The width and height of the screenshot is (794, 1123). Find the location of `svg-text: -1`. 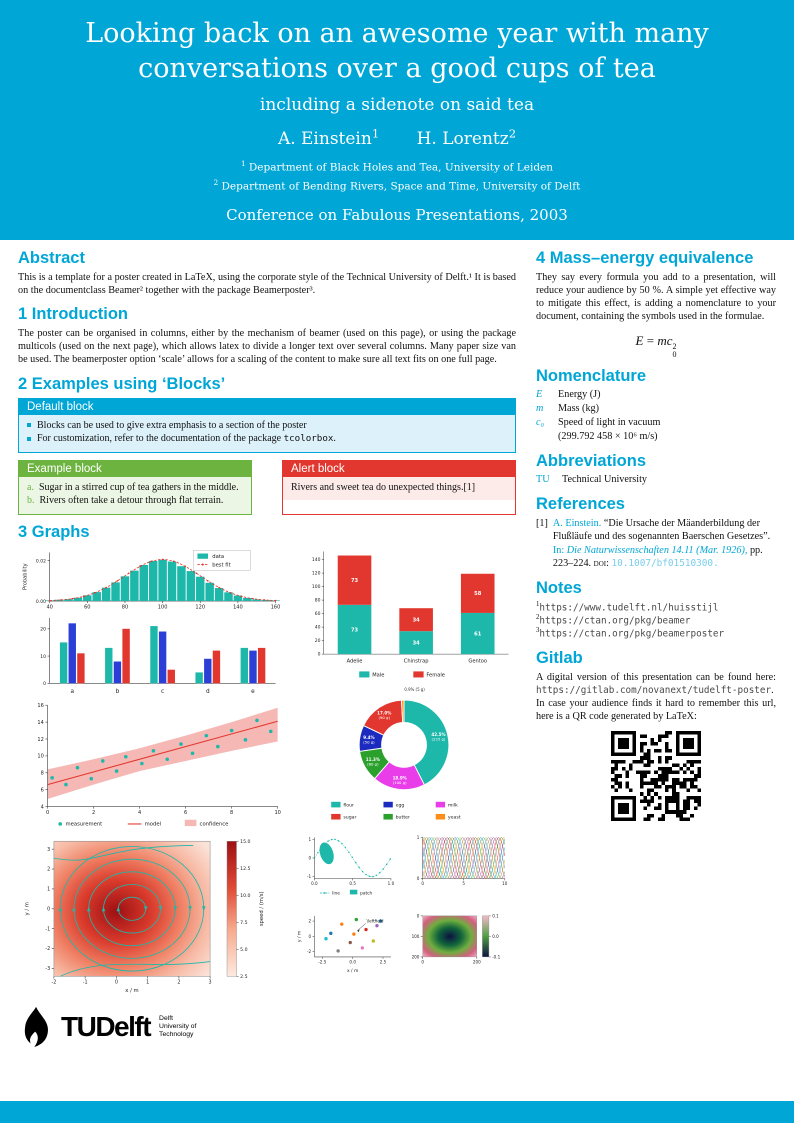

svg-text: -1 is located at coordinates (47, 930).